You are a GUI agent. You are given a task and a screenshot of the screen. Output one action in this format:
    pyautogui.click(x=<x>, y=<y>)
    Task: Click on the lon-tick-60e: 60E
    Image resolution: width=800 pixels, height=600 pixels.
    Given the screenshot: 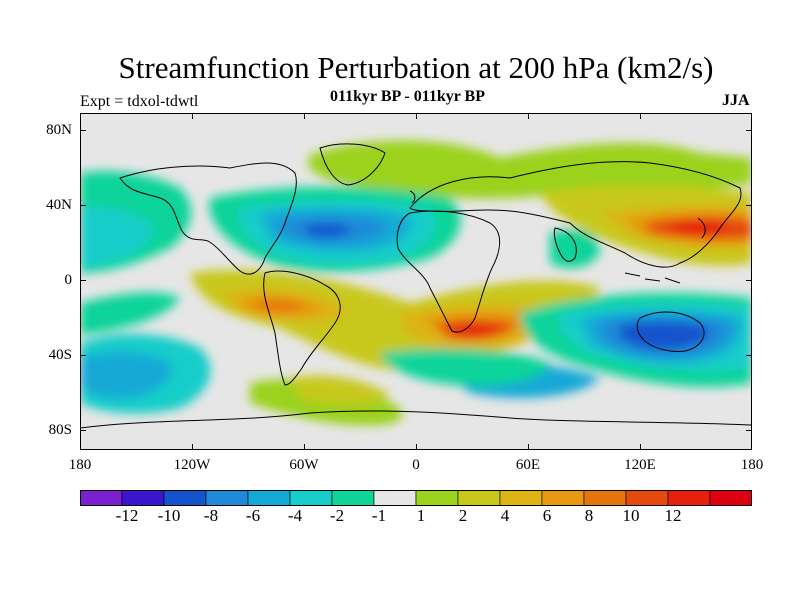 What is the action you would take?
    pyautogui.click(x=528, y=465)
    